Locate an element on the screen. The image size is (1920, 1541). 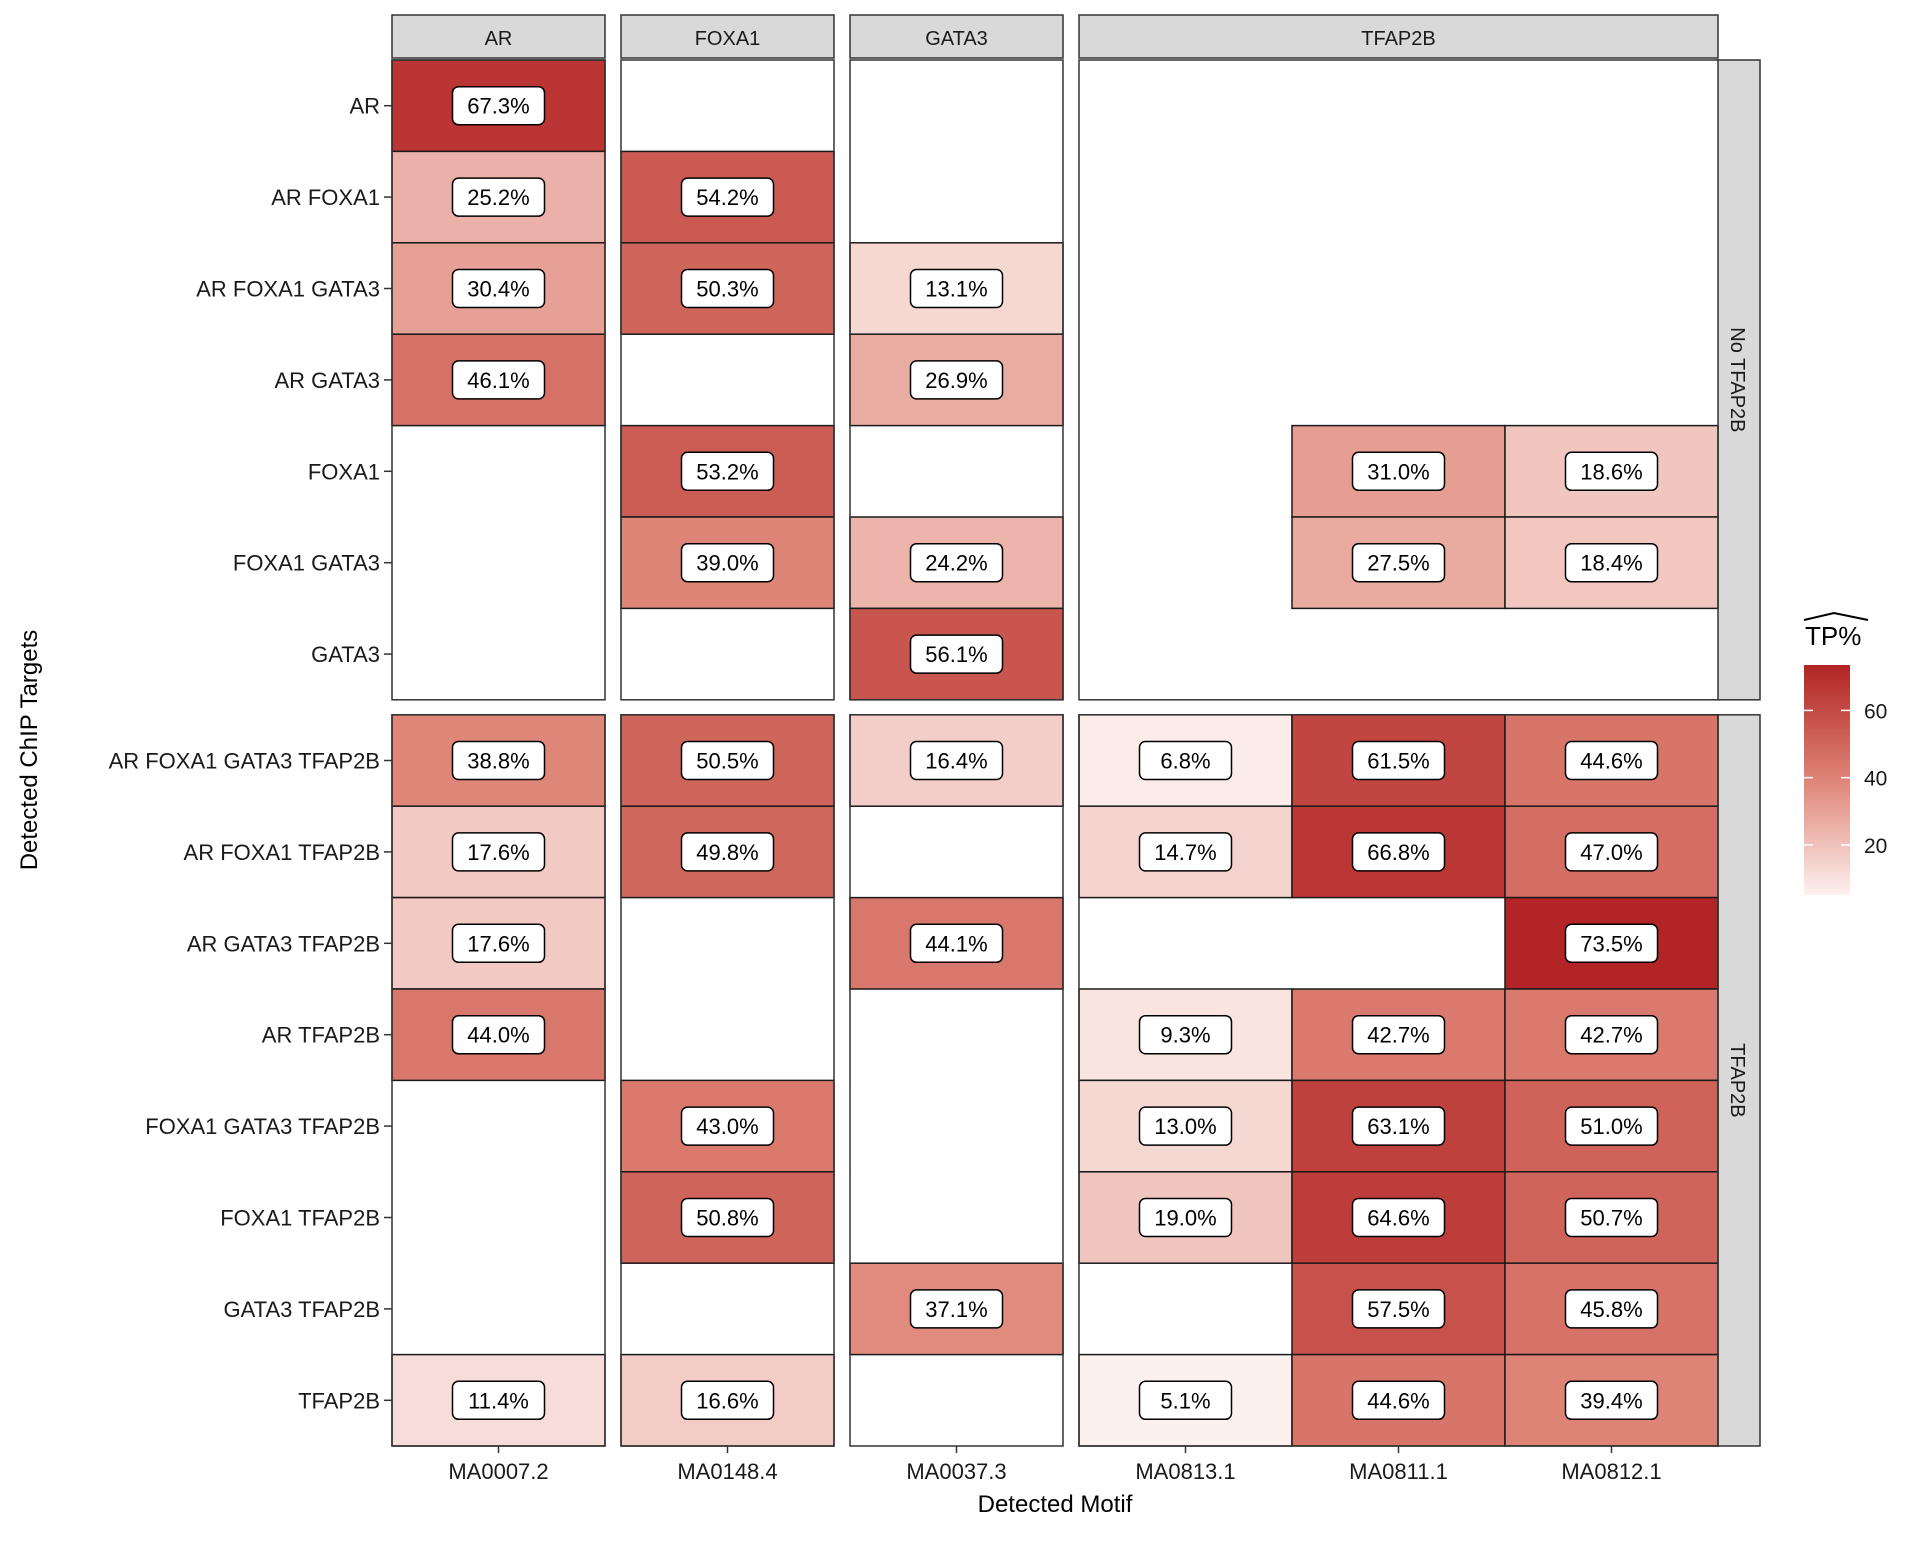
col-facet-label: FOXA1 is located at coordinates (728, 39).